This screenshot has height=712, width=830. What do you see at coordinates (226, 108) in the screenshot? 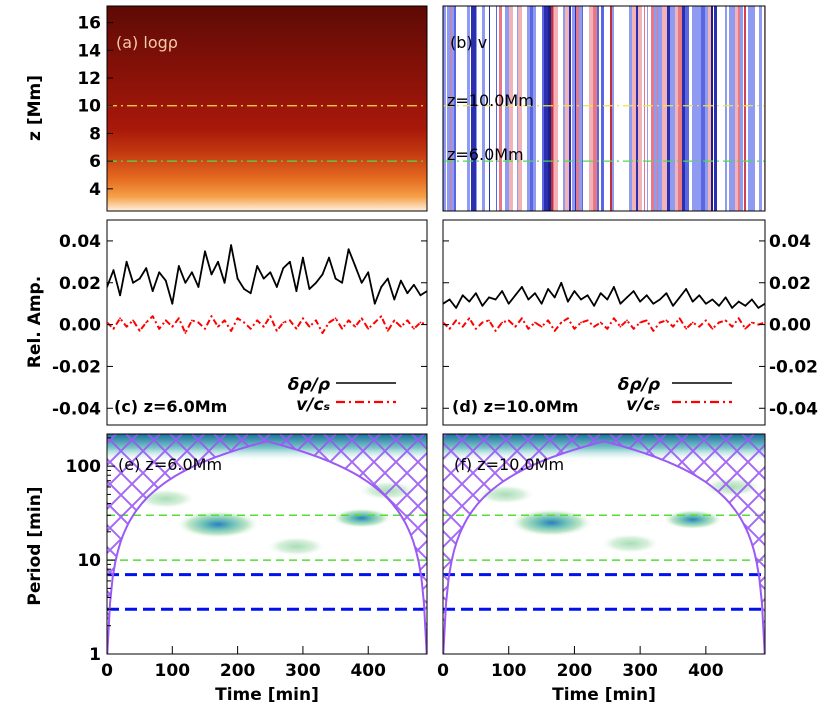
I see `panel-a: (a) logρ 4 6 8 10 12 14 16 z [Mm]` at bounding box center [226, 108].